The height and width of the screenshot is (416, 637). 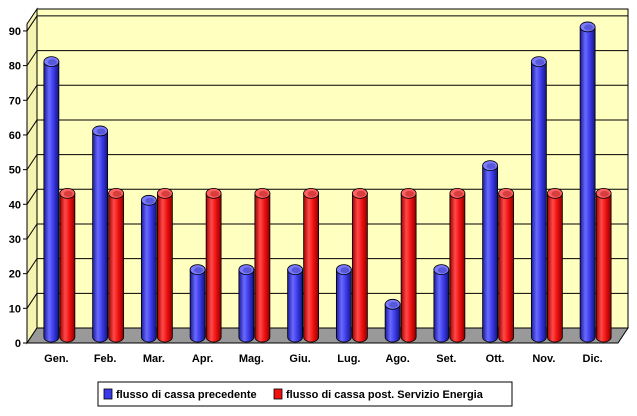 What do you see at coordinates (251, 359) in the screenshot?
I see `x-tick-label: Mag.` at bounding box center [251, 359].